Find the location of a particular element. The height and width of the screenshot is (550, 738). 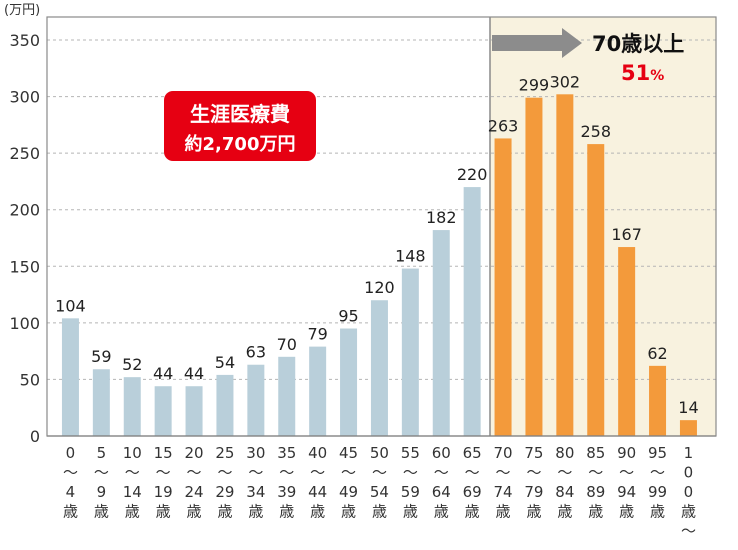

x-tick-label: 95 〜 99 歳 is located at coordinates (657, 482).